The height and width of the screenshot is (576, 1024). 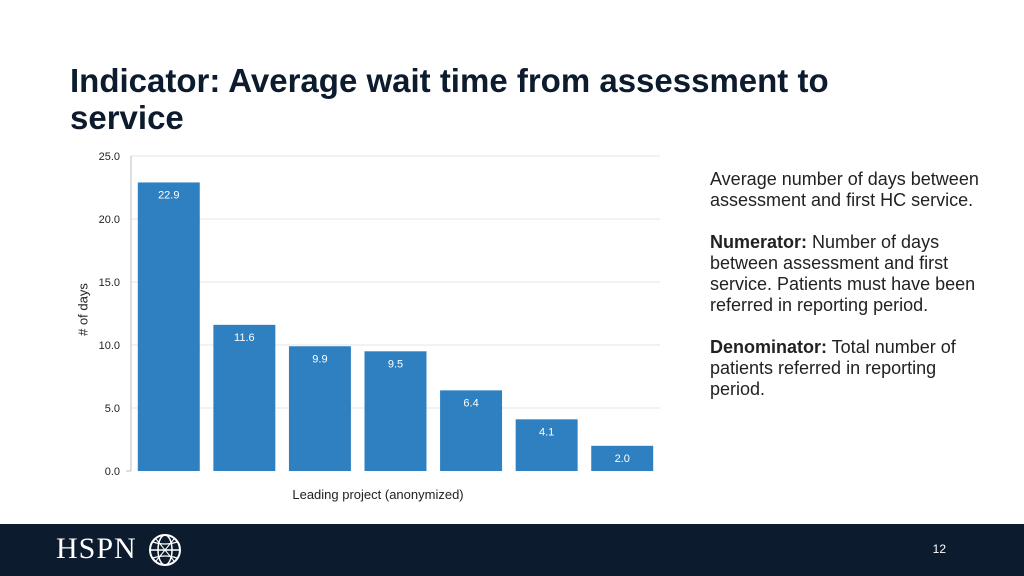 I want to click on globe-logo-icon, so click(x=165, y=550).